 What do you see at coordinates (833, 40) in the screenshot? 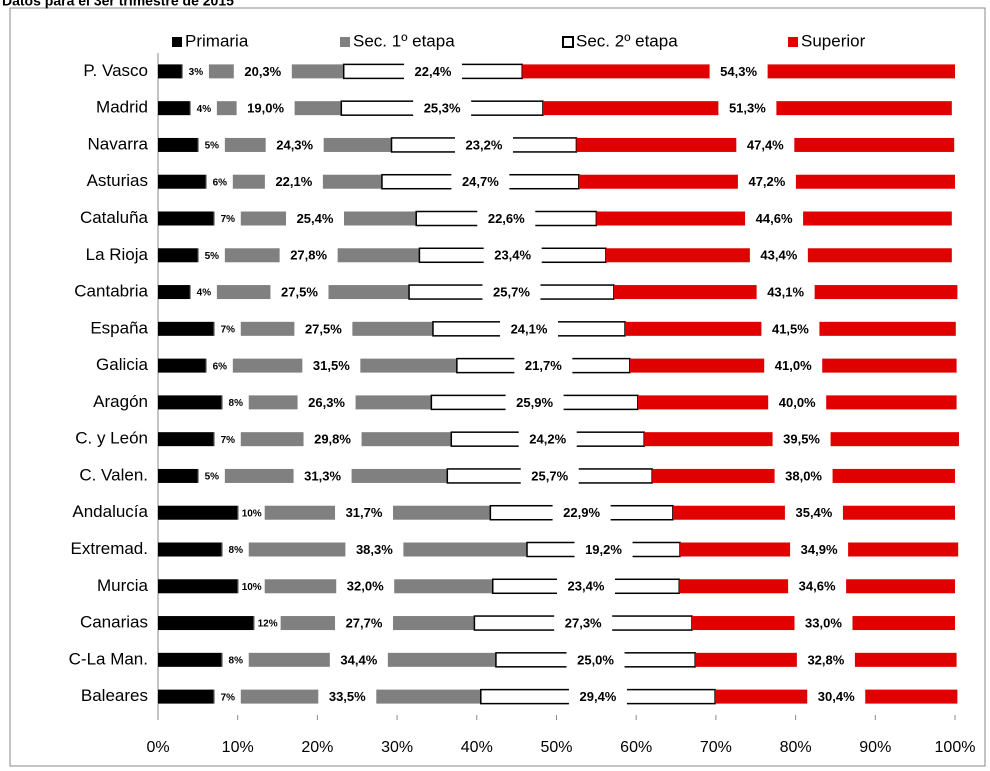
I see `legend-label: Superior` at bounding box center [833, 40].